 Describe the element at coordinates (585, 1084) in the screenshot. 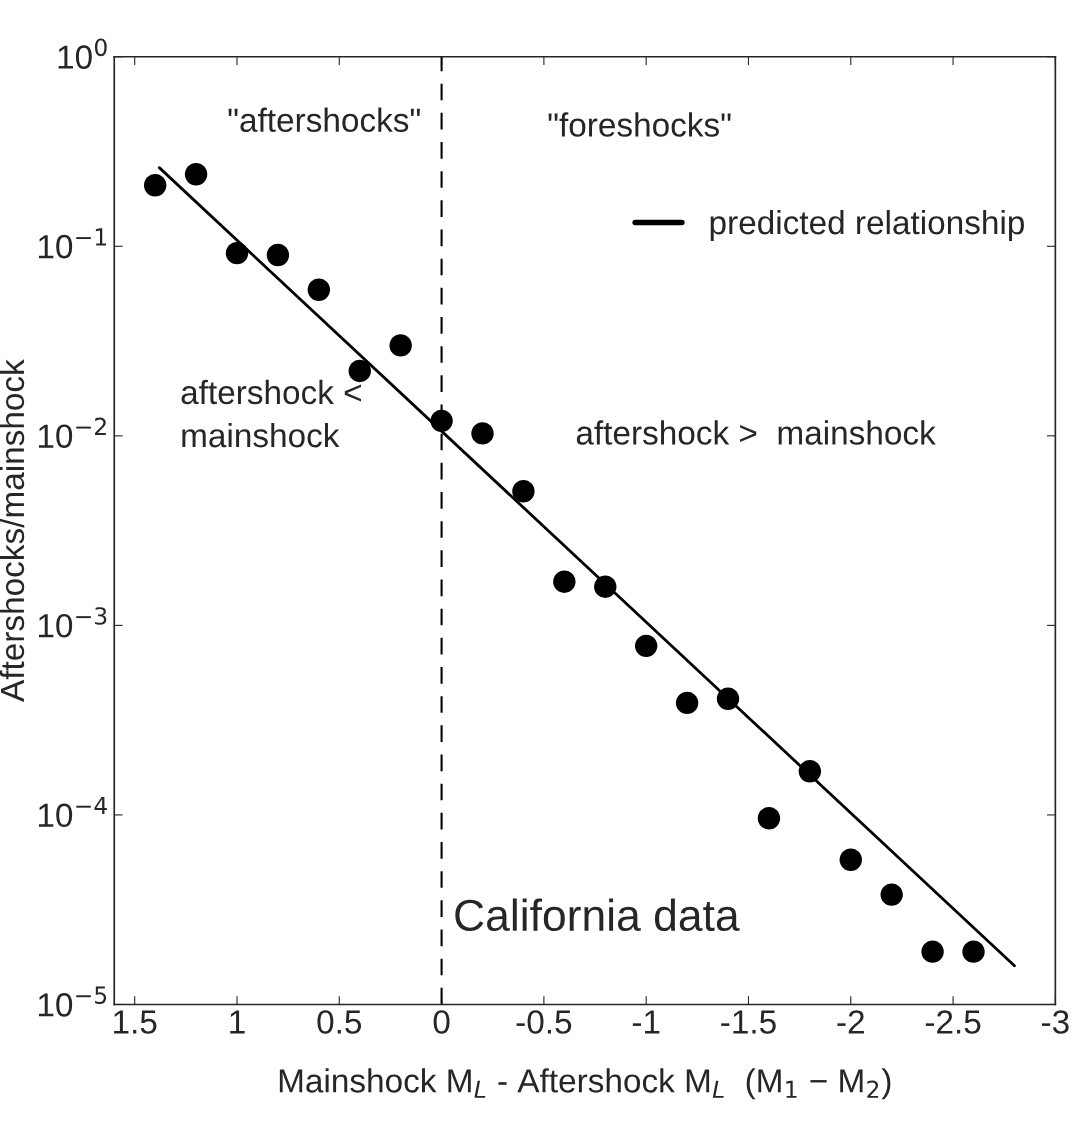

I see `text: Mainshock M$_{L}$ - Aftershock M$_{L}$ (M$_{1}$ − M$_{2}$)` at that location.